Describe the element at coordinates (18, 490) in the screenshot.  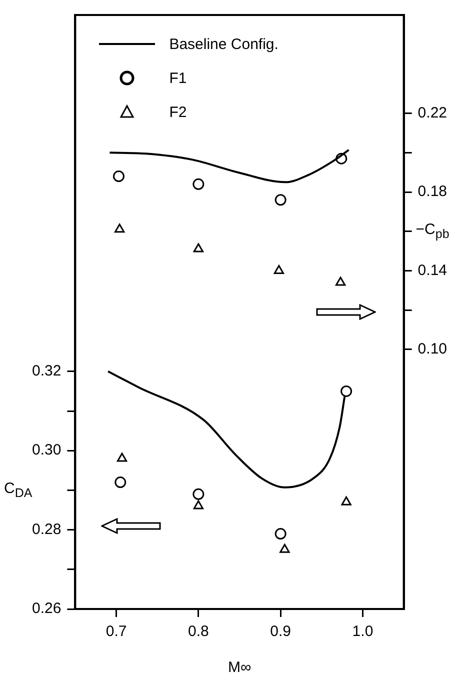
I see `y-axis-title: C$_{DA}$` at that location.